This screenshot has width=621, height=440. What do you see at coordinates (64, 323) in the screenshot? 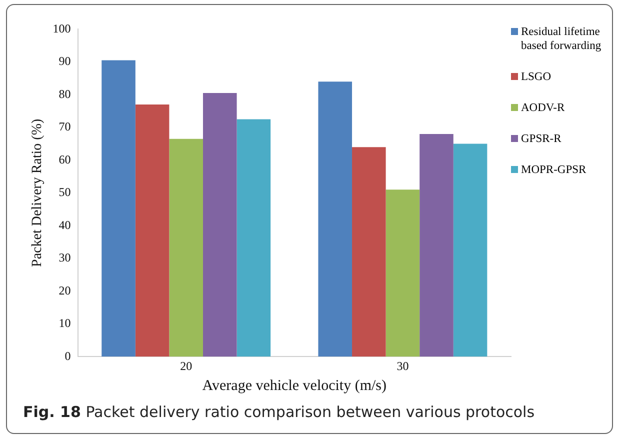
I see `y-tick-label: 10` at bounding box center [64, 323].